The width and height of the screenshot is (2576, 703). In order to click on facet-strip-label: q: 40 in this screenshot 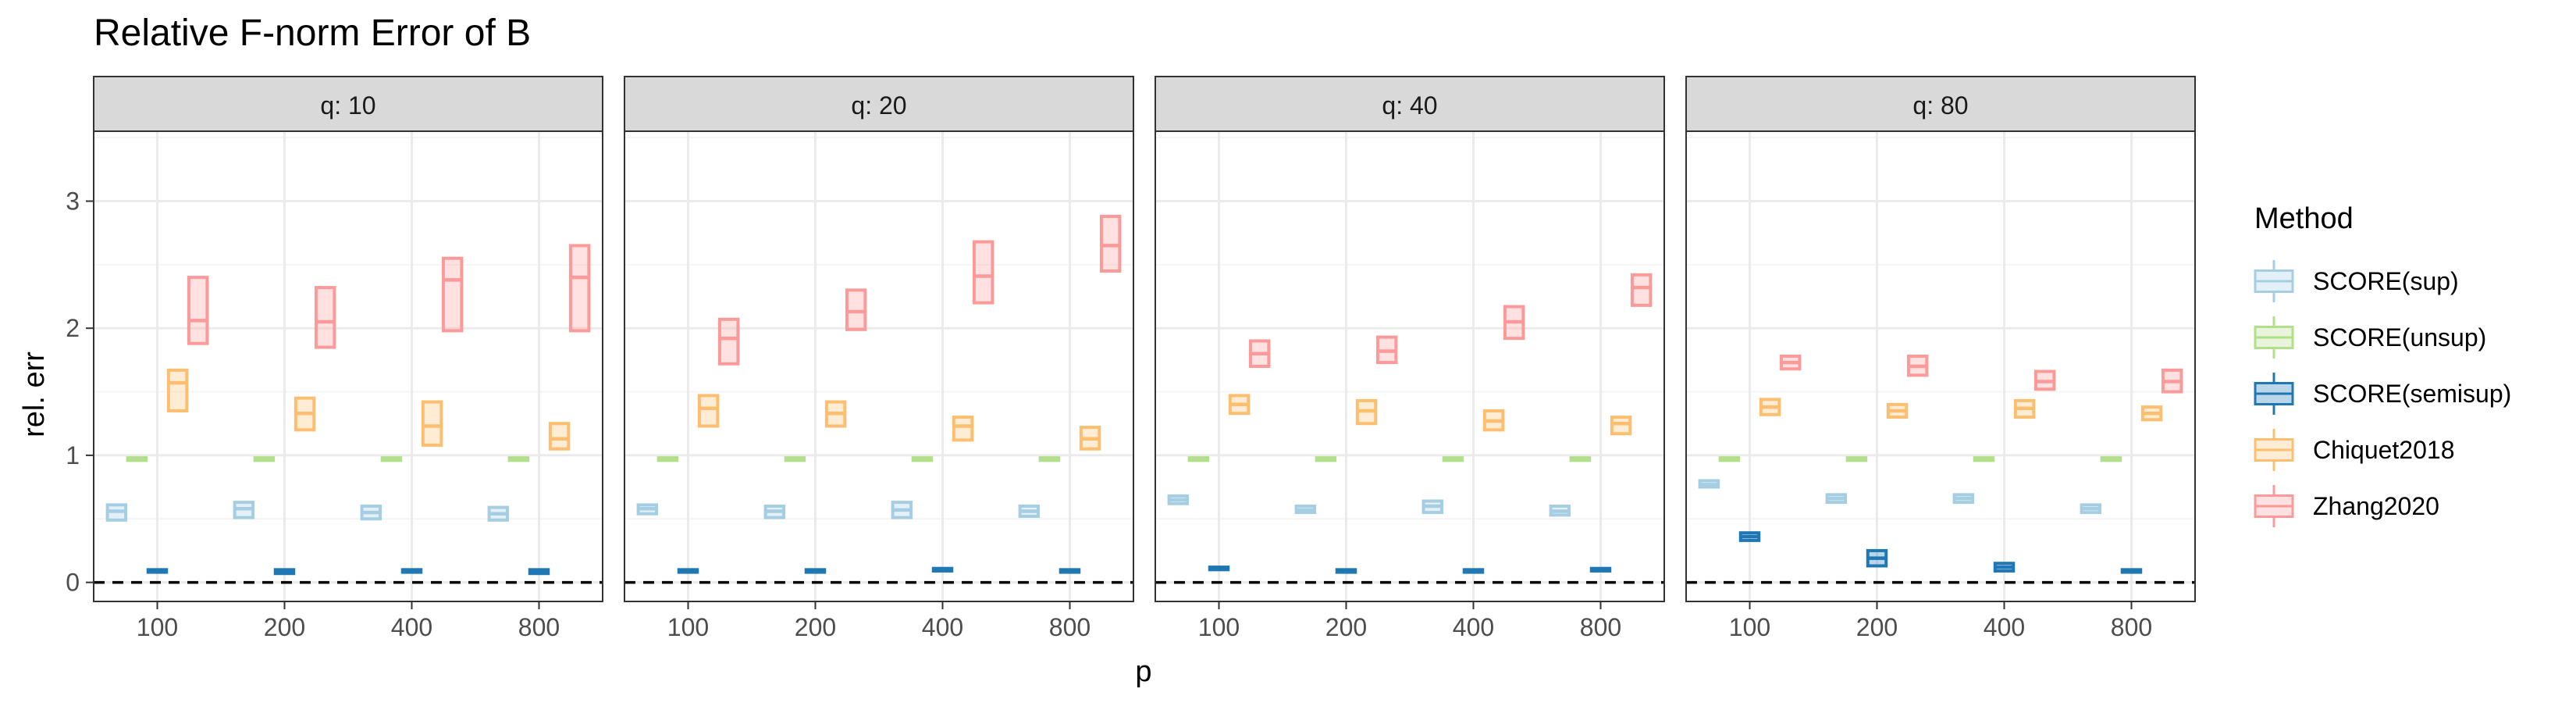, I will do `click(1409, 105)`.